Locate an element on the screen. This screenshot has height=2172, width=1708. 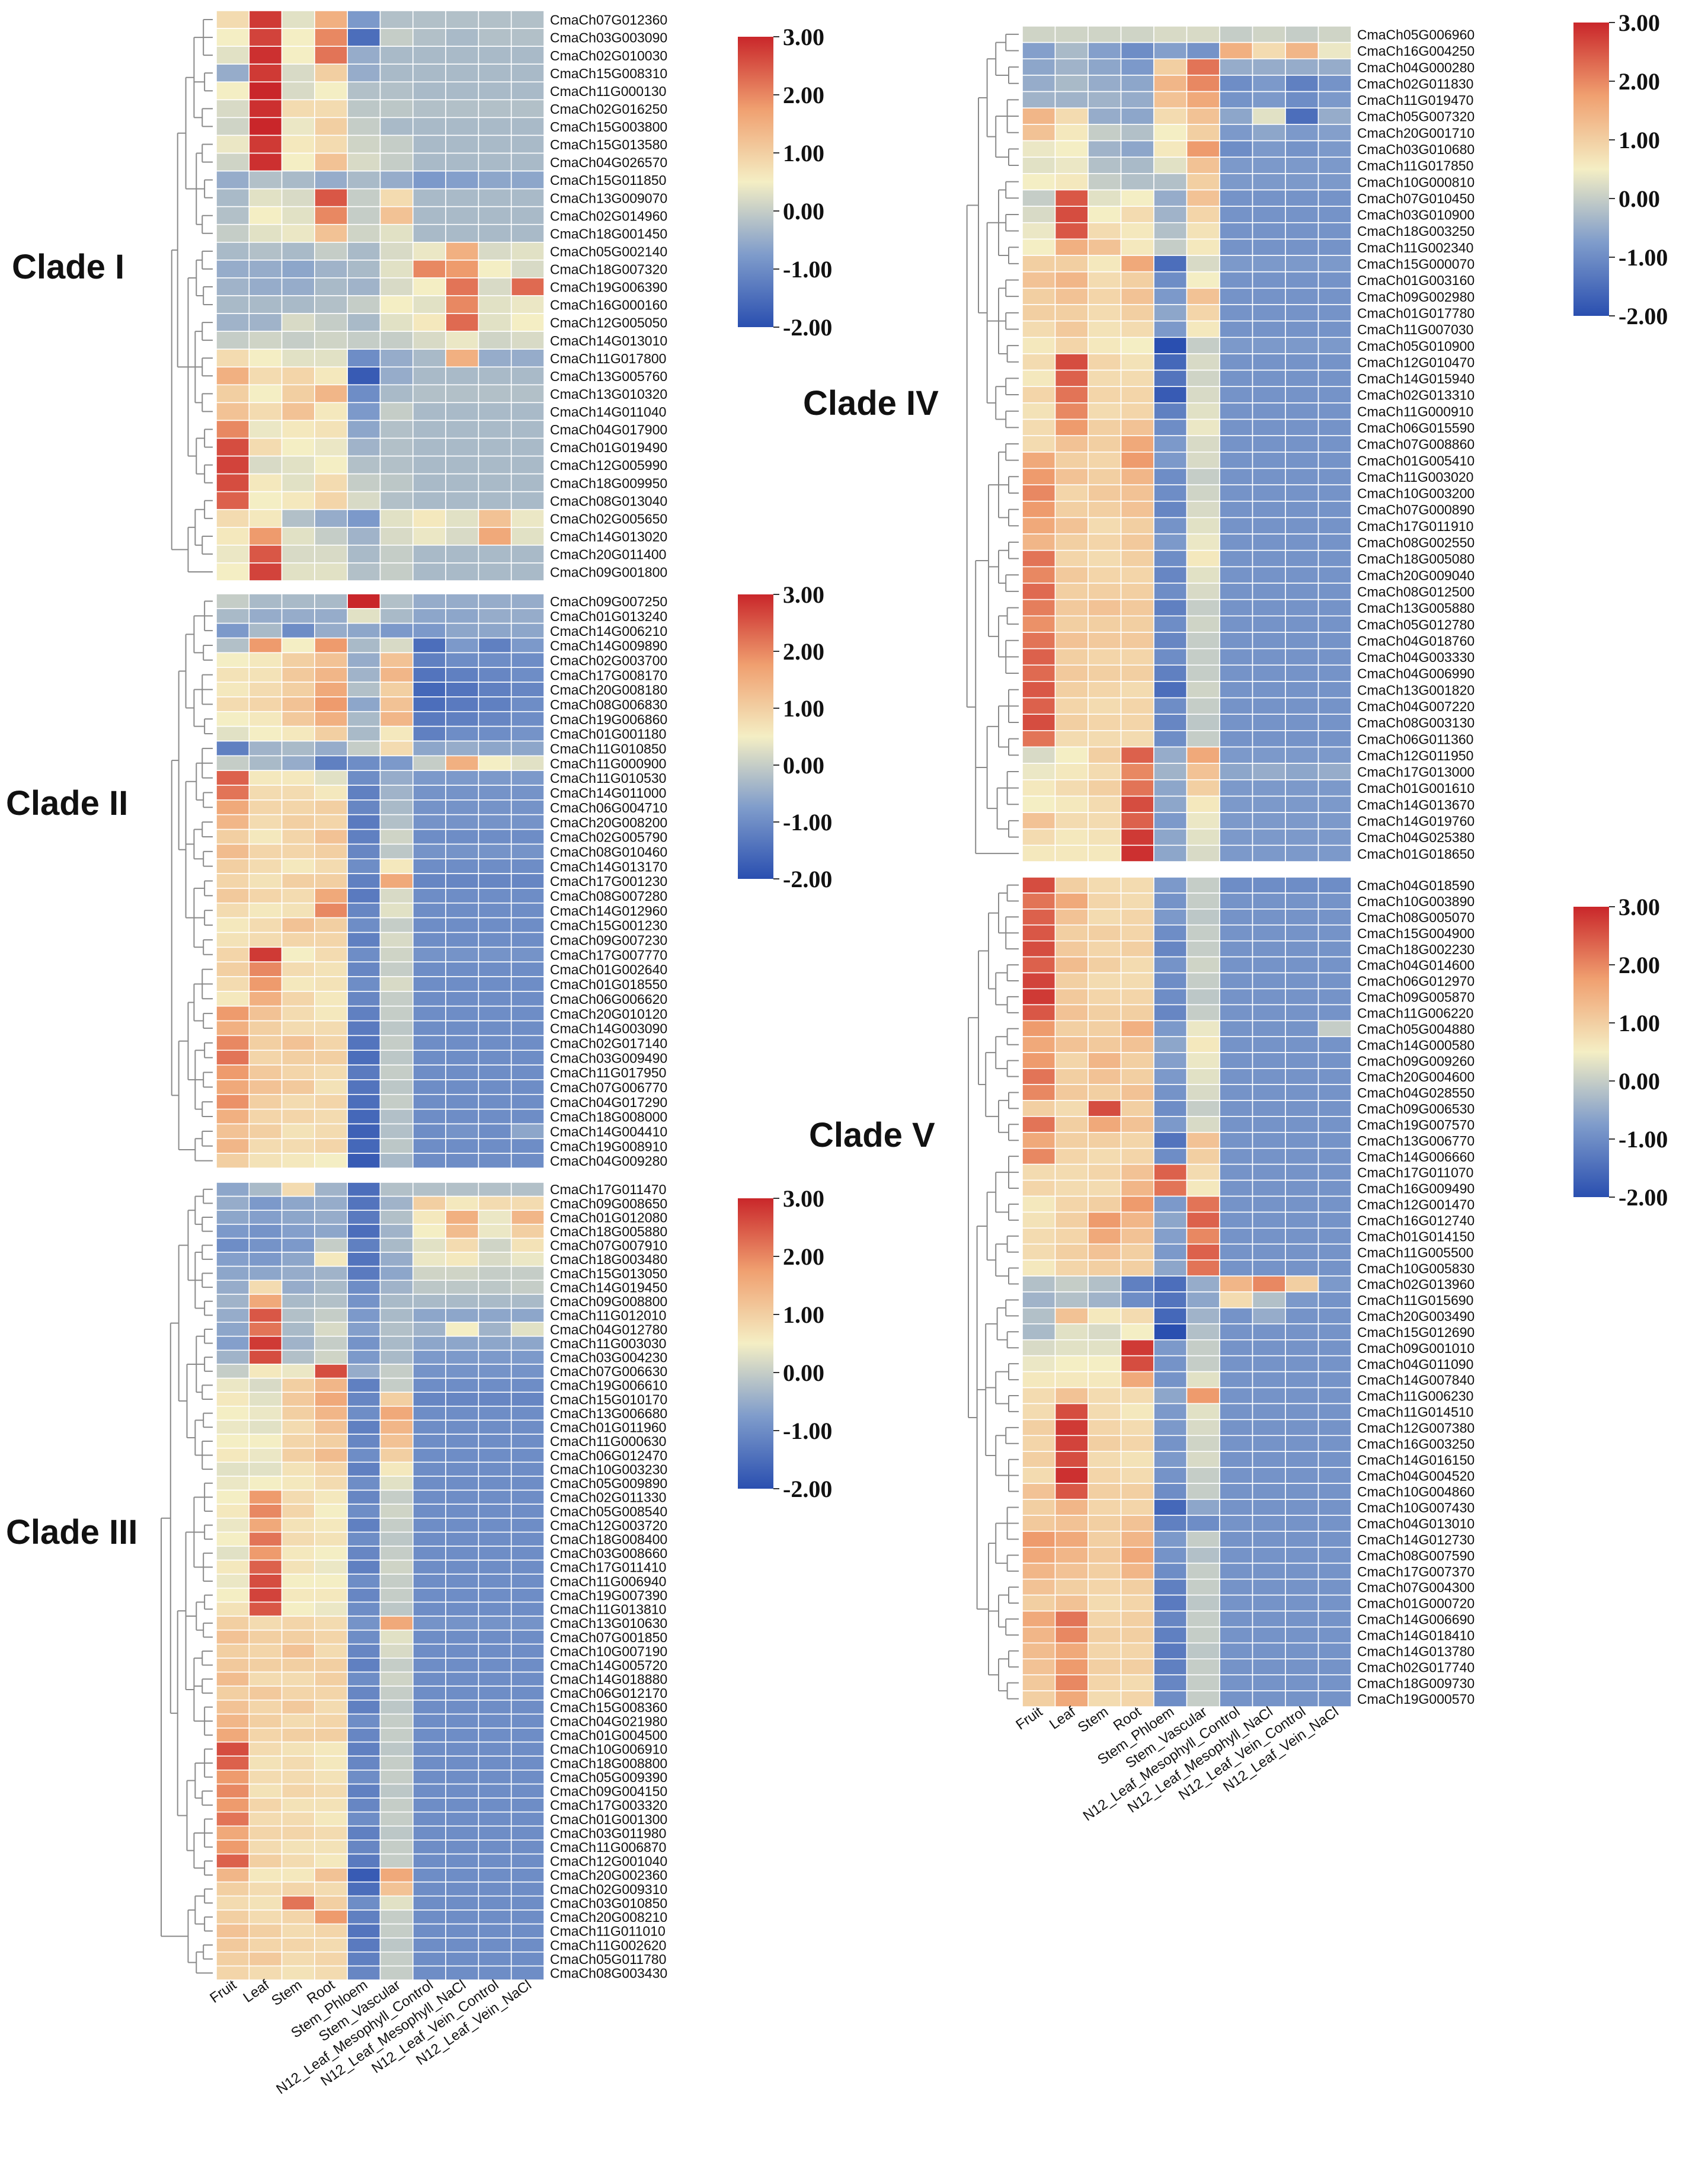
gene-label: CmaCh15G008360 is located at coordinates (608, 1707).